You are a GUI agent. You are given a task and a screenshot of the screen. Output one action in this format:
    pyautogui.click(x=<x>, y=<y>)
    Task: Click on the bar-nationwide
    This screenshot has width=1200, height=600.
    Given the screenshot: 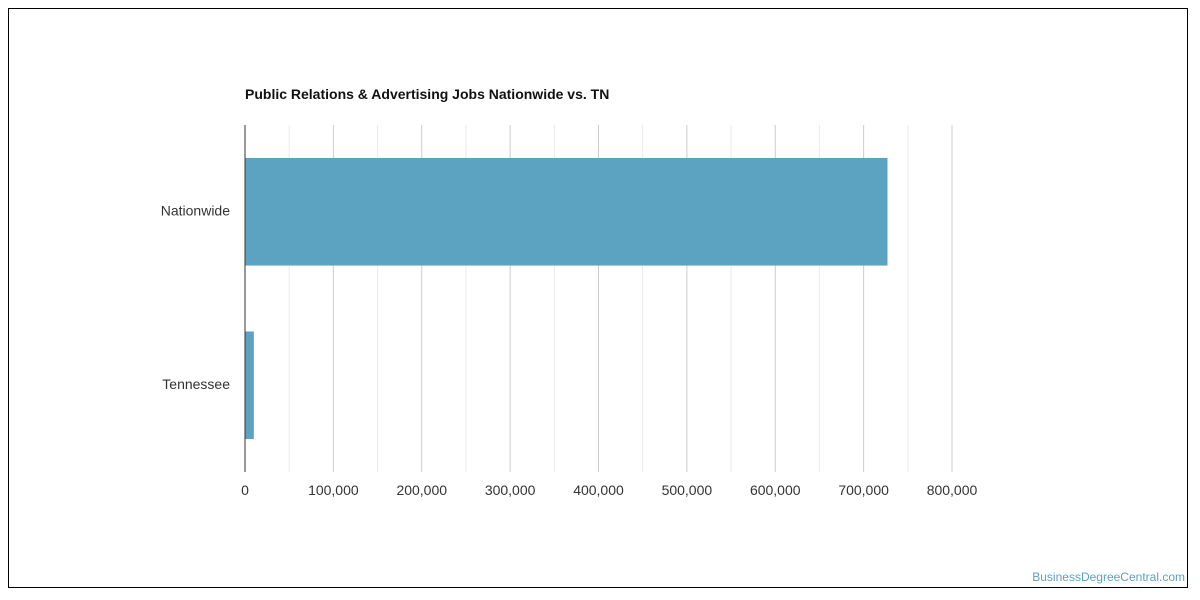 What is the action you would take?
    pyautogui.click(x=566, y=211)
    